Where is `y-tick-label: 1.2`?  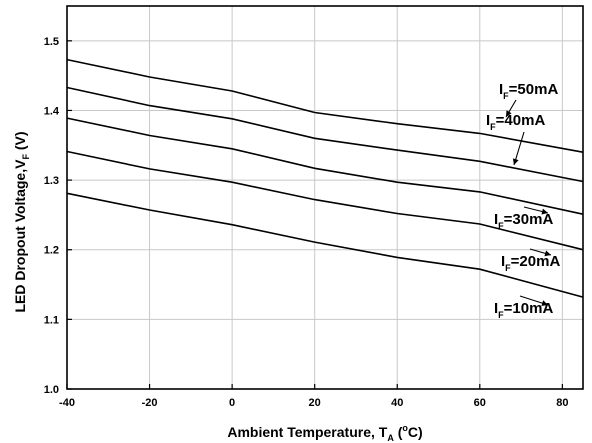
y-tick-label: 1.2 is located at coordinates (51, 251).